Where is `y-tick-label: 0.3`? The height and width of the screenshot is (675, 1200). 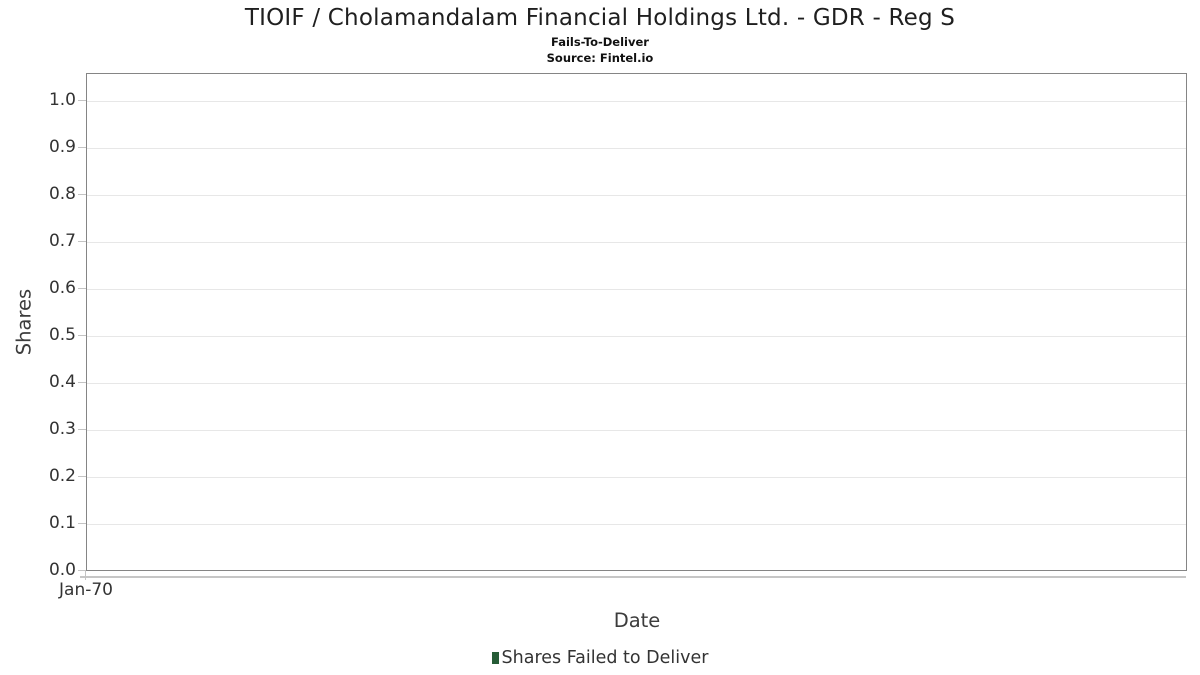 y-tick-label: 0.3 is located at coordinates (62, 429).